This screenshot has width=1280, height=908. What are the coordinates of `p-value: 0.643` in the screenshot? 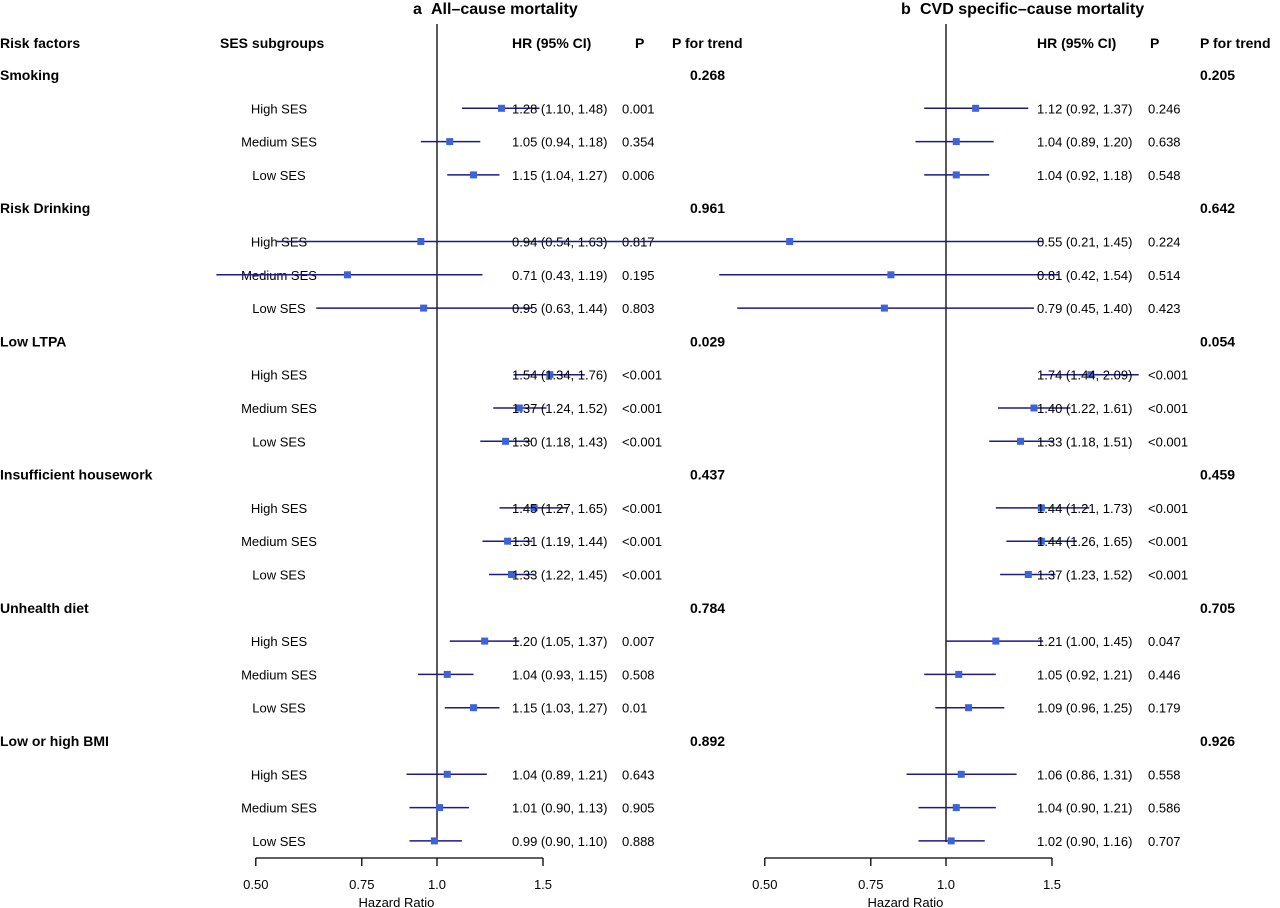 It's located at (638, 774).